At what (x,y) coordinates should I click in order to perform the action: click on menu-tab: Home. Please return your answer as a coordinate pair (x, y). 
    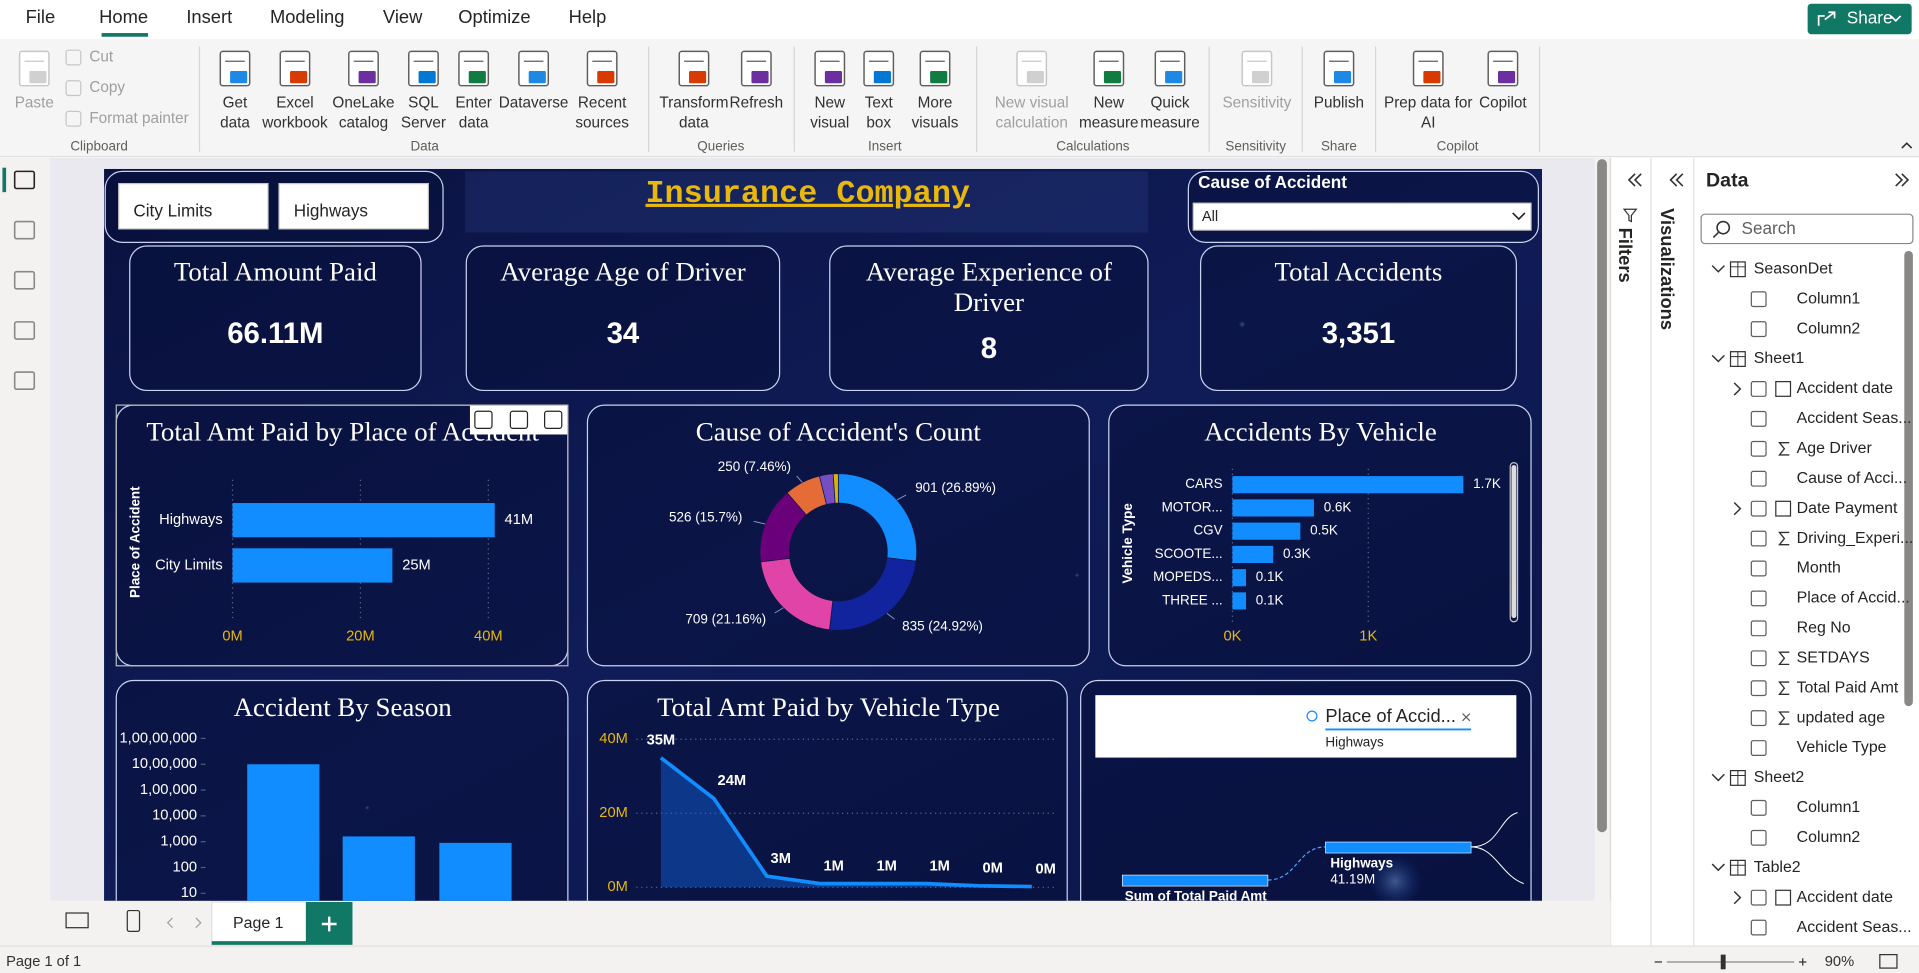
    Looking at the image, I should click on (123, 16).